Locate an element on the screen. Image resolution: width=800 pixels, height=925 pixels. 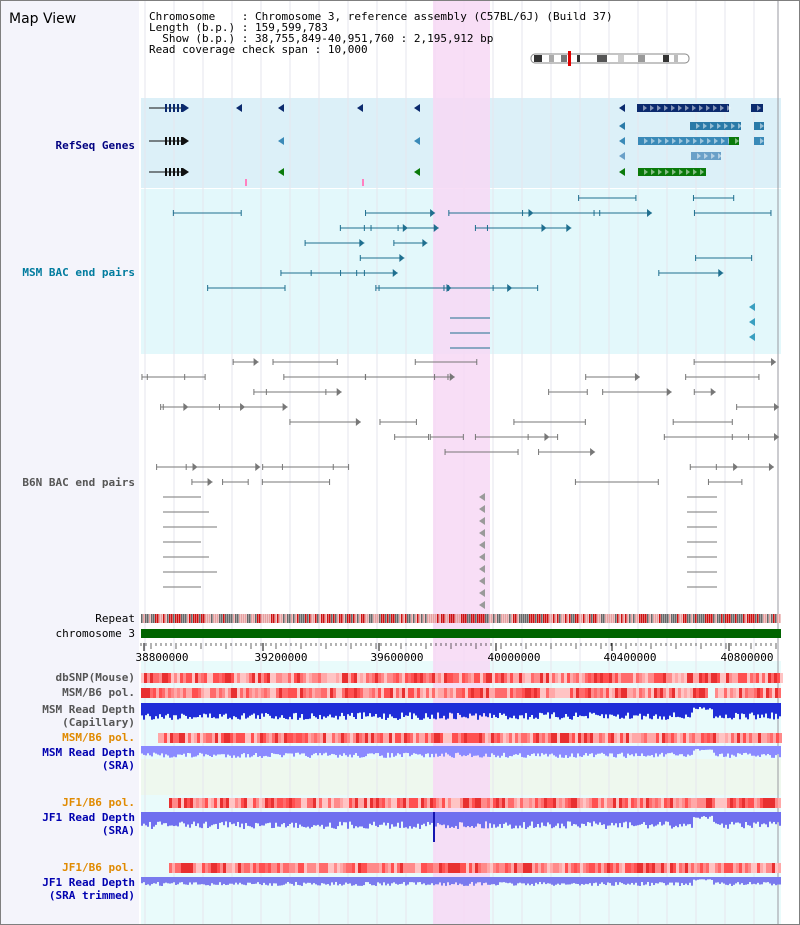
track-label-repeat: Repeat is located at coordinates (115, 618).